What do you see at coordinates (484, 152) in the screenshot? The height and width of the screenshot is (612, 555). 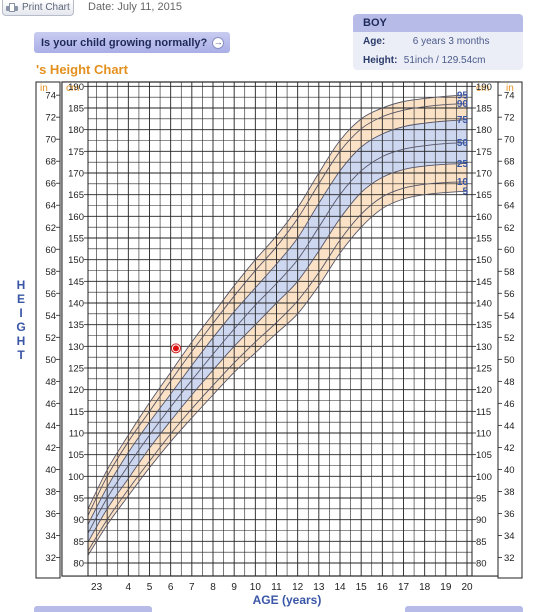 I see `cm-tick-right: 175` at bounding box center [484, 152].